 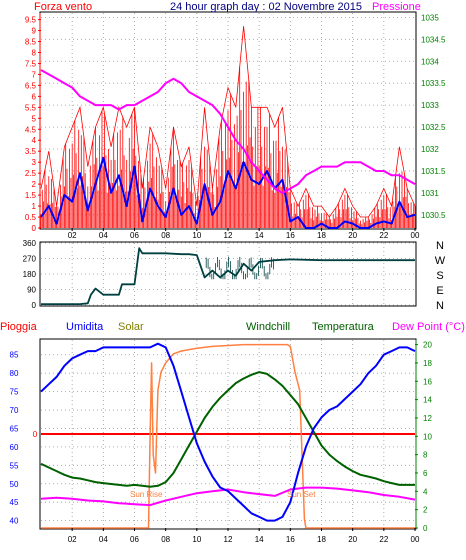 What do you see at coordinates (196, 539) in the screenshot?
I see `x-tick-label: 10` at bounding box center [196, 539].